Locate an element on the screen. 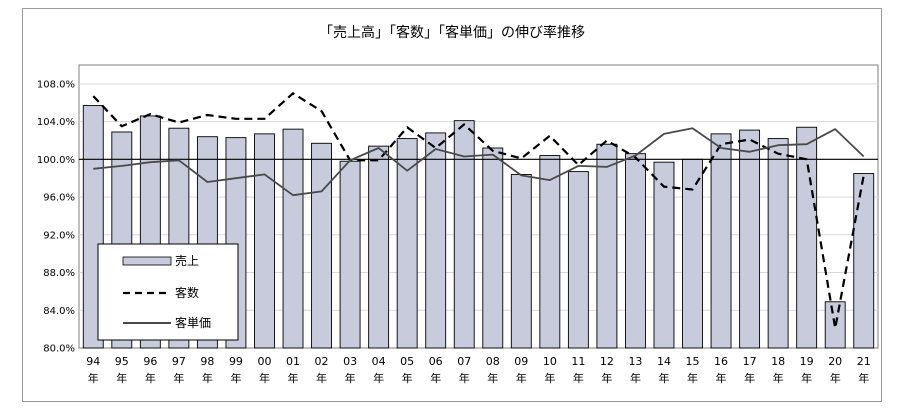 The height and width of the screenshot is (415, 907). x-tick-label: 06 is located at coordinates (436, 361).